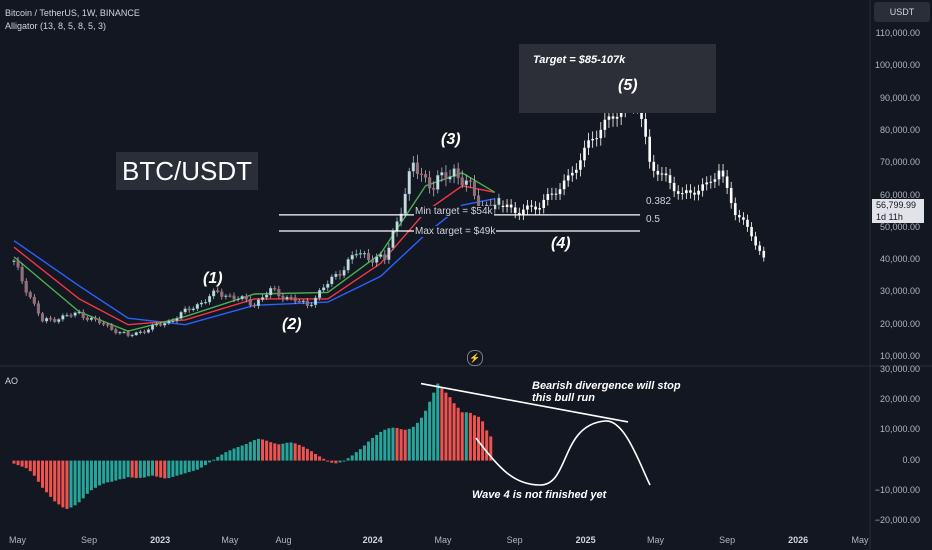  Describe the element at coordinates (475, 358) in the screenshot. I see `lightning-icon: ⚡` at that location.